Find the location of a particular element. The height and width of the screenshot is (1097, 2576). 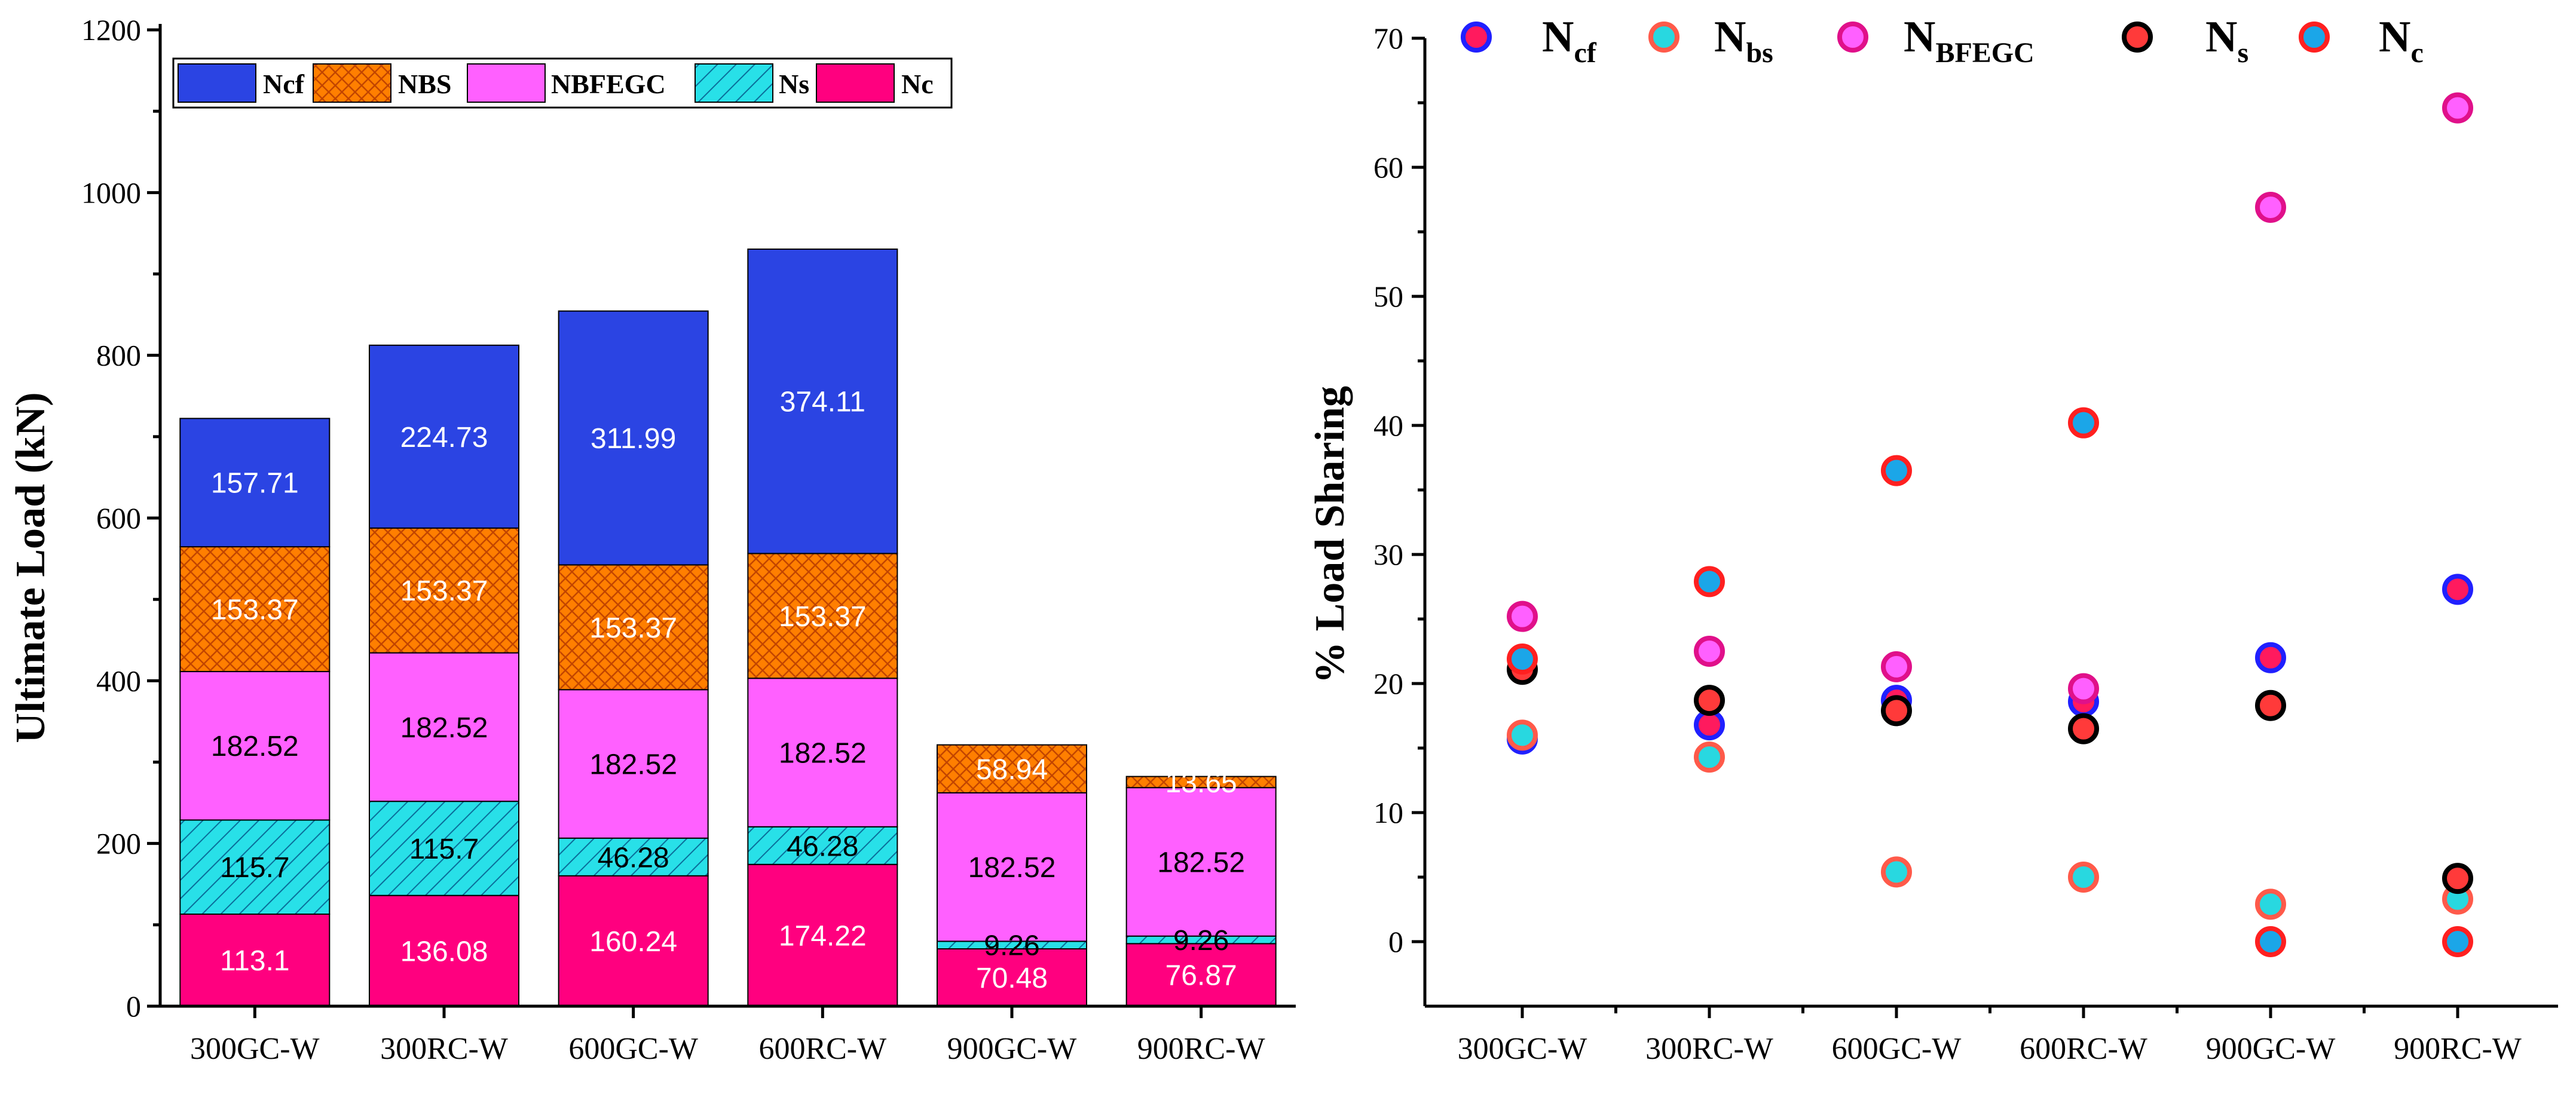

bar-value-label-ncf: 157.71 is located at coordinates (255, 484).